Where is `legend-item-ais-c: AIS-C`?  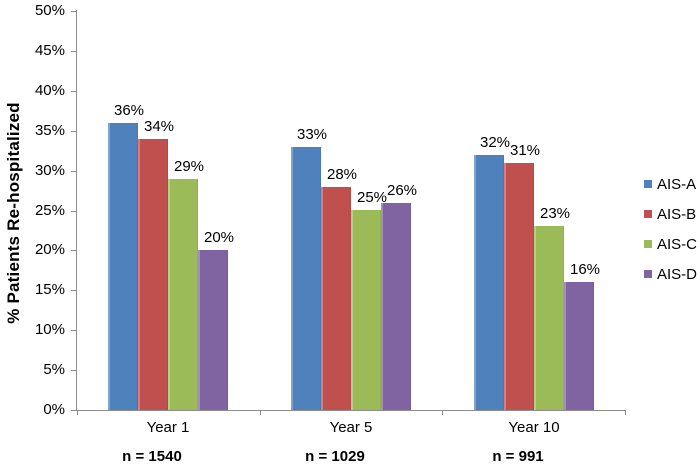
legend-item-ais-c: AIS-C is located at coordinates (672, 244).